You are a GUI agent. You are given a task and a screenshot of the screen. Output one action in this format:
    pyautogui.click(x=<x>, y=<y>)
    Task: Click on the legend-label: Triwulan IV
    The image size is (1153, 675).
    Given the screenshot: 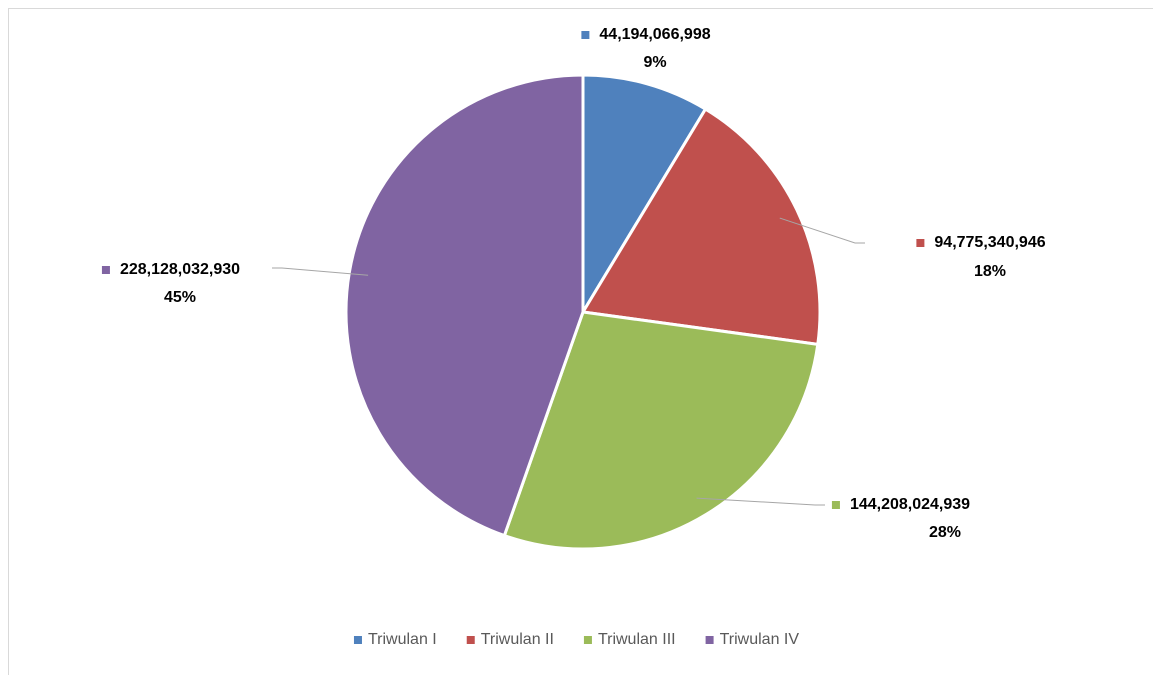 What is the action you would take?
    pyautogui.click(x=760, y=639)
    